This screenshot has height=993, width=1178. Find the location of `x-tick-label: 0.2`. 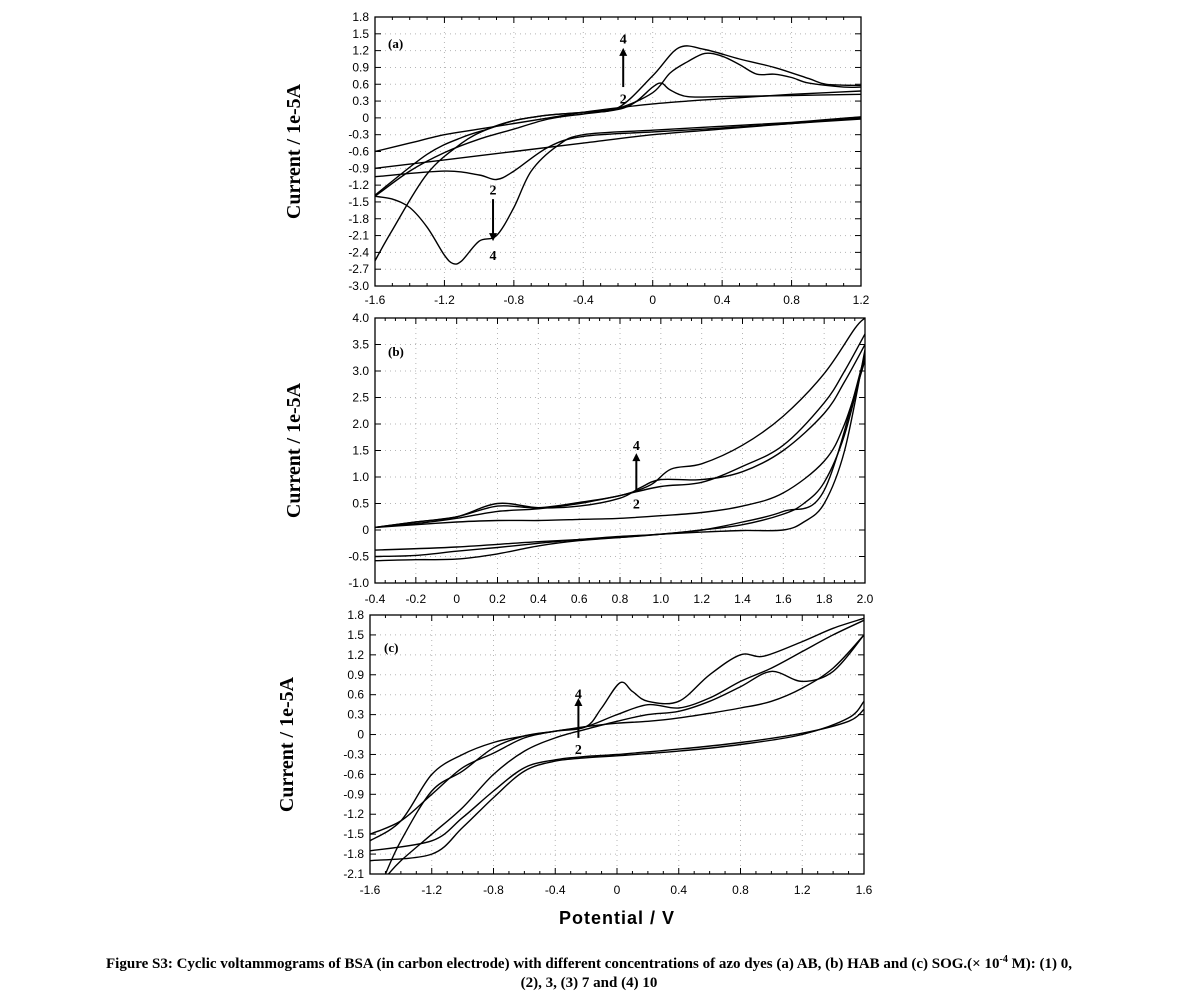

x-tick-label: 0.2 is located at coordinates (497, 599).